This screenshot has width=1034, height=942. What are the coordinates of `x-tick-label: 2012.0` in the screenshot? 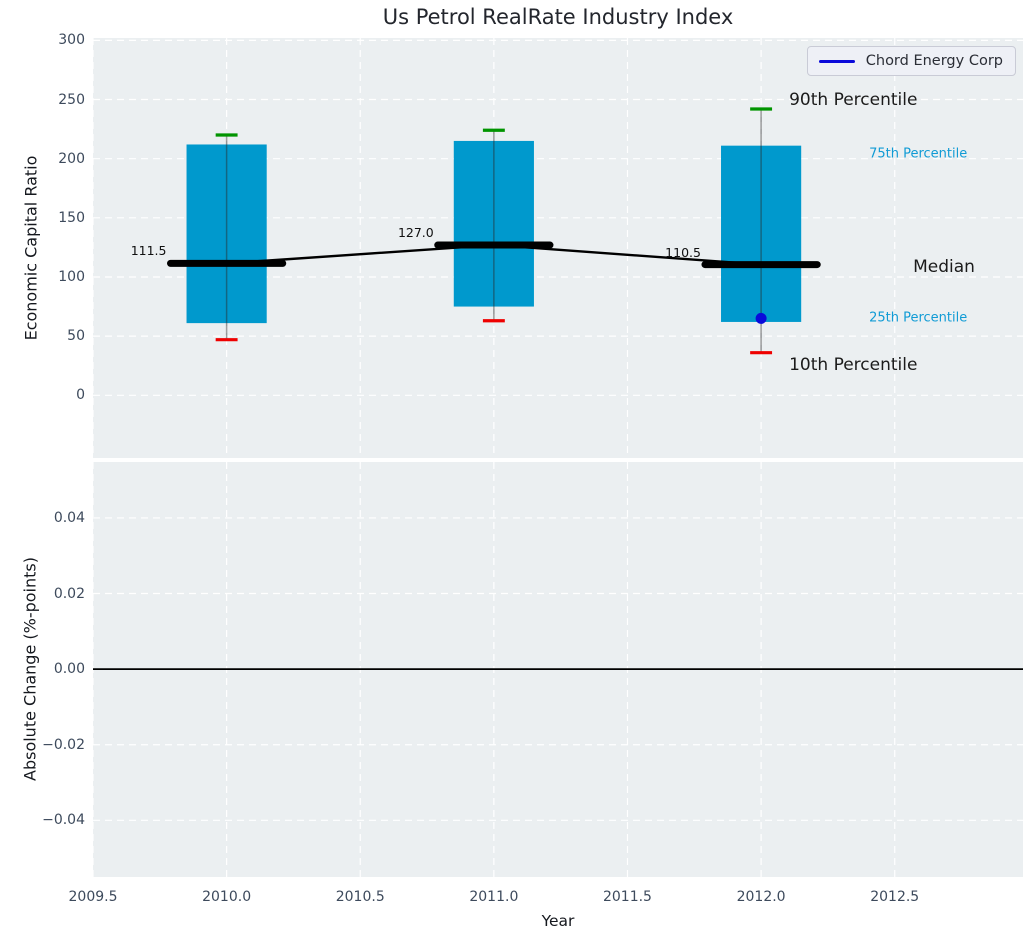 It's located at (761, 897).